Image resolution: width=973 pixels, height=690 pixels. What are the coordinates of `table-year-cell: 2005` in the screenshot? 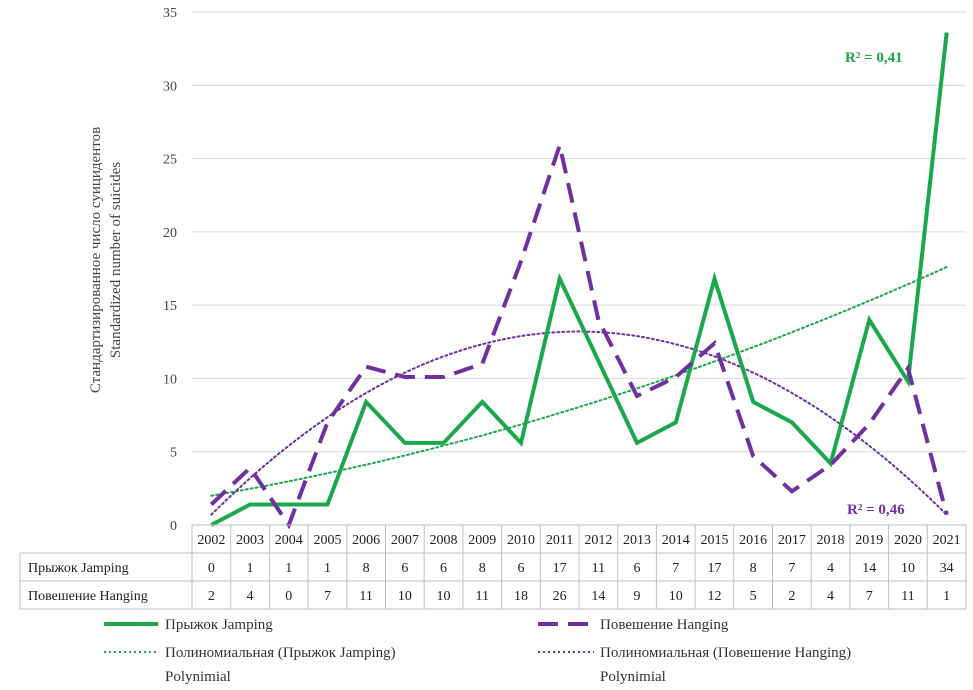 It's located at (327, 540).